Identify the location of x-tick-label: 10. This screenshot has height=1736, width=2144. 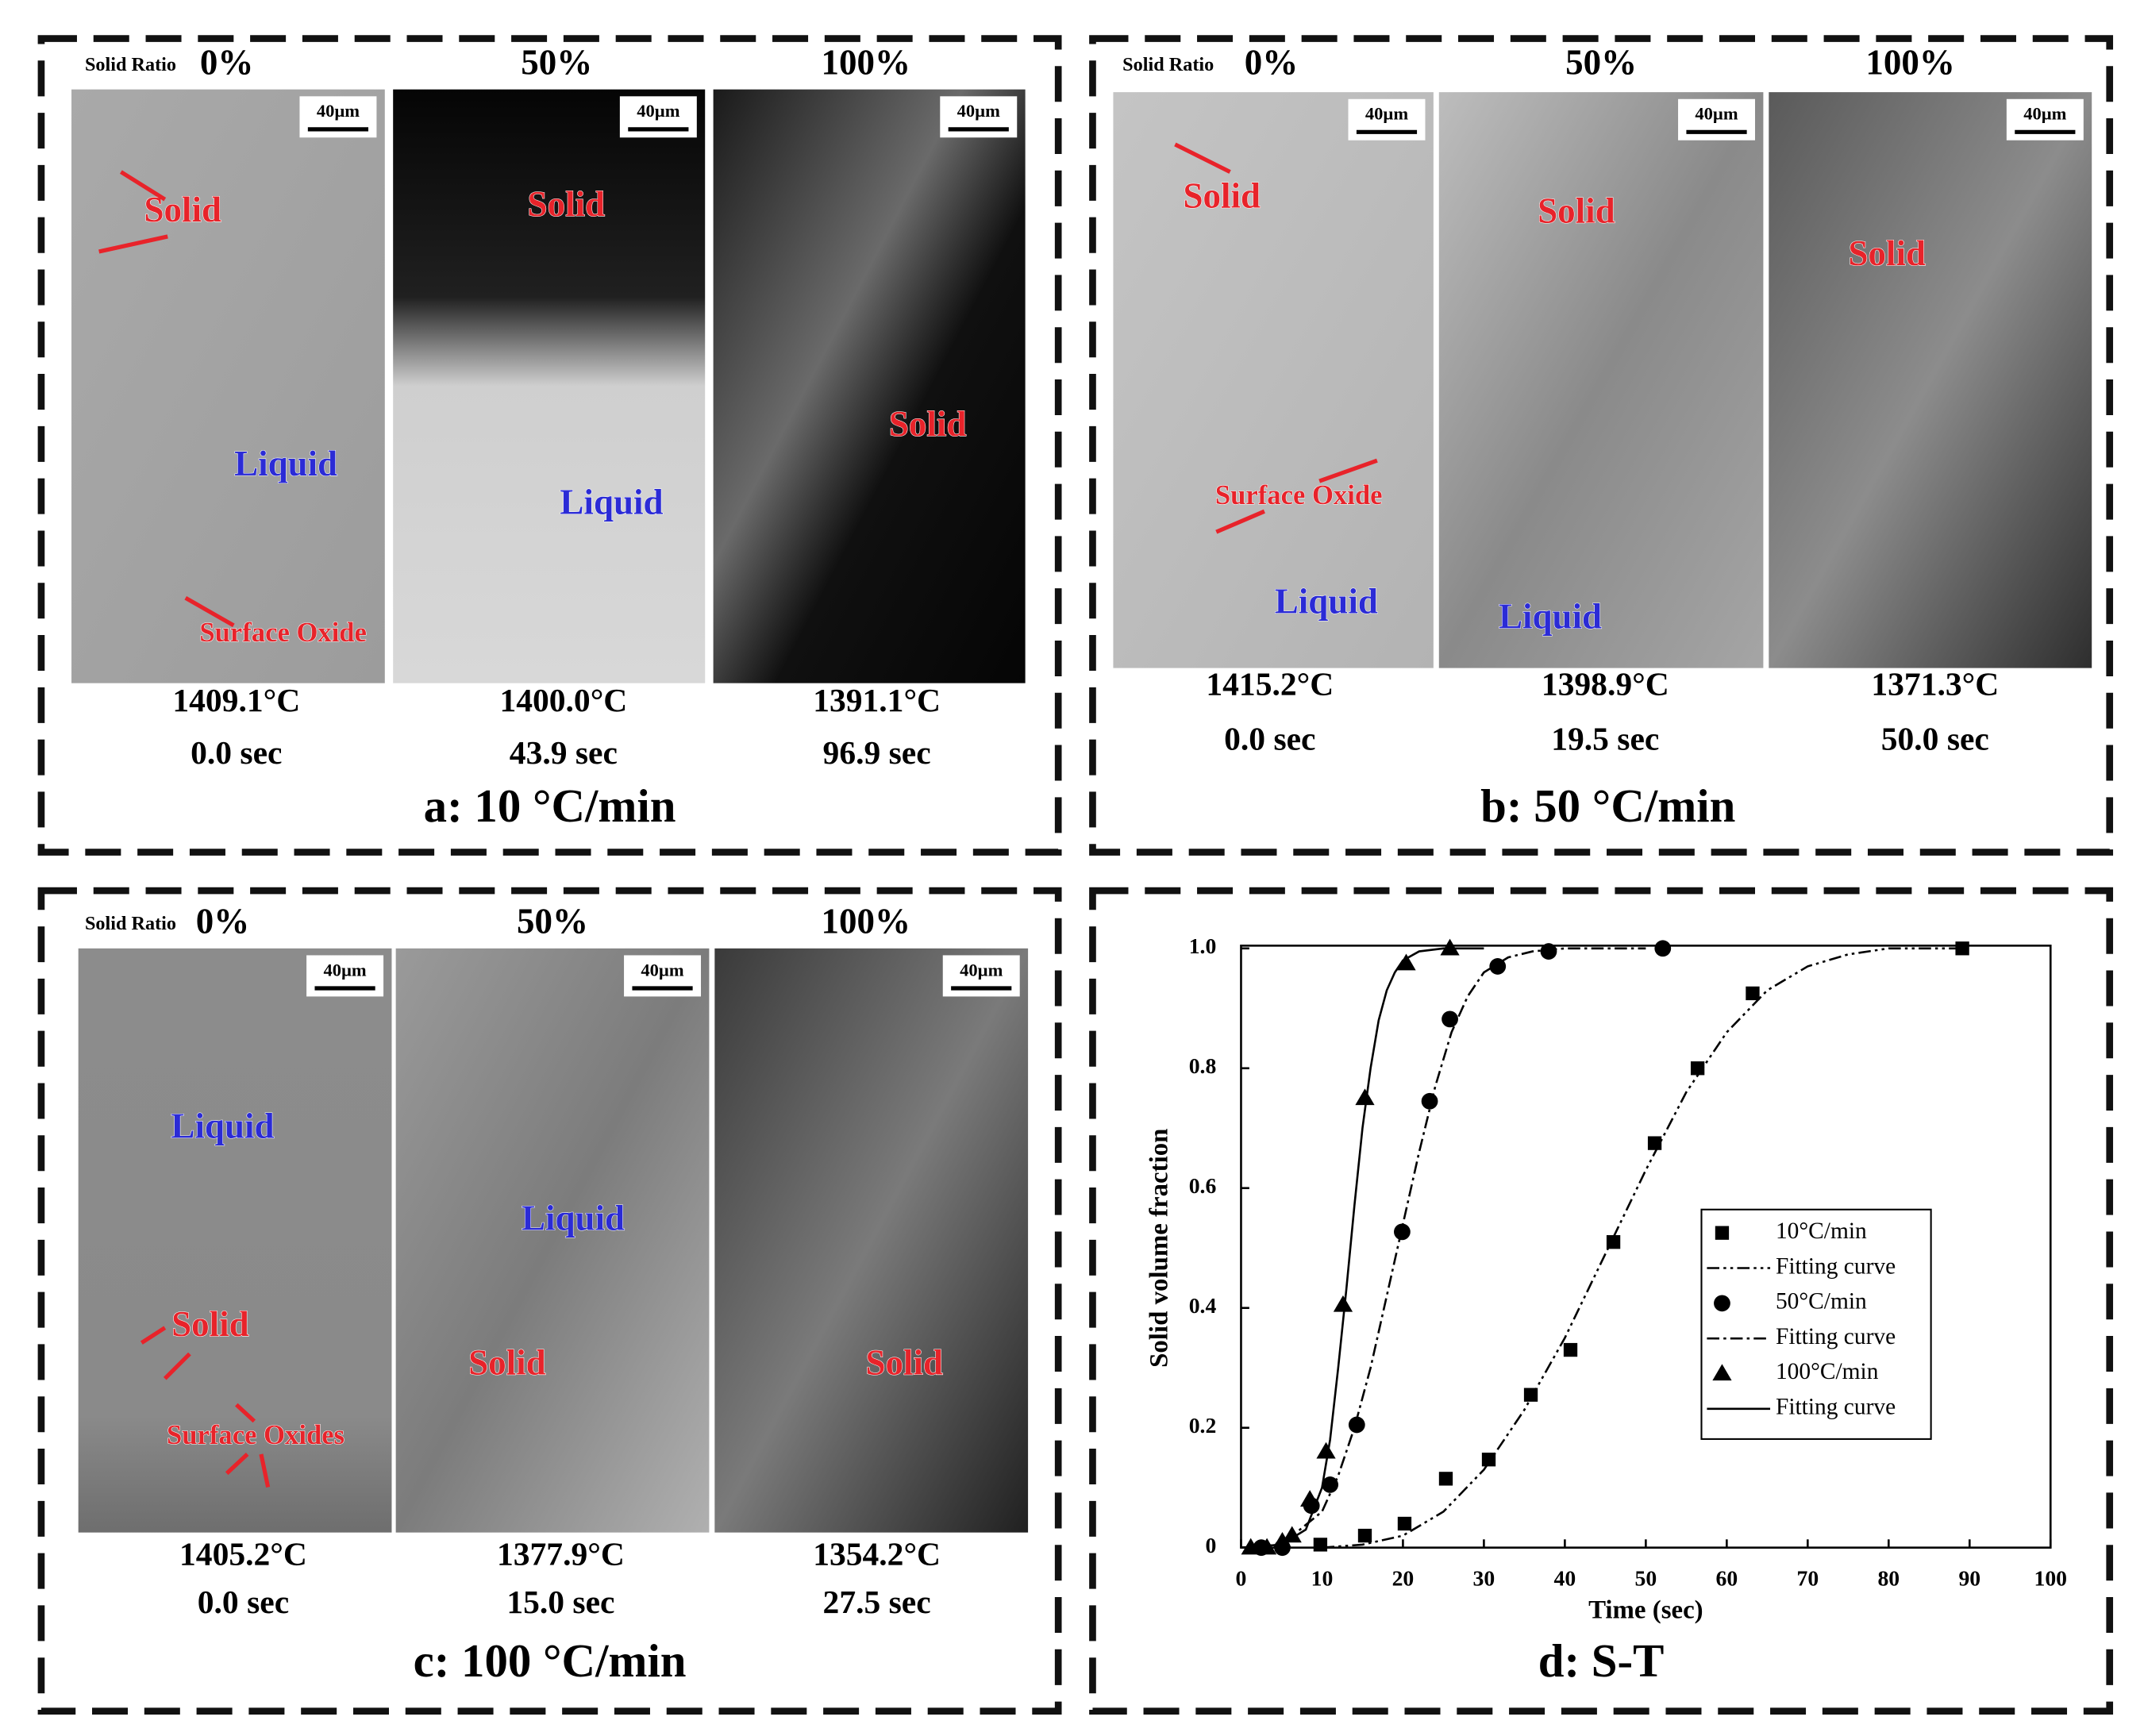
(1322, 1578).